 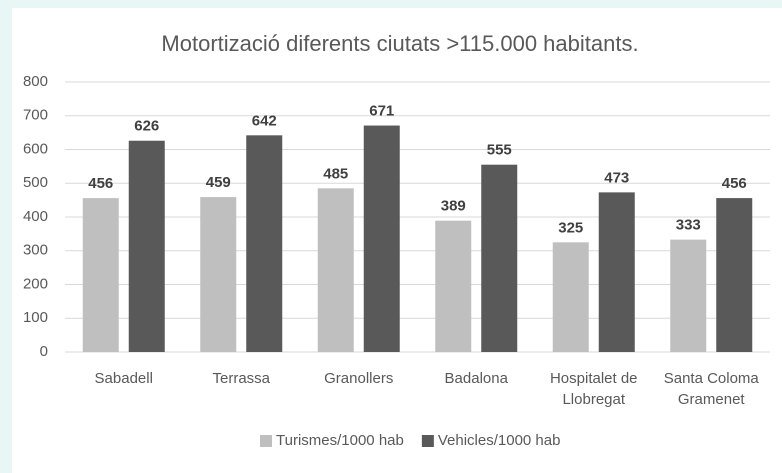 What do you see at coordinates (616, 177) in the screenshot?
I see `data-label: 473` at bounding box center [616, 177].